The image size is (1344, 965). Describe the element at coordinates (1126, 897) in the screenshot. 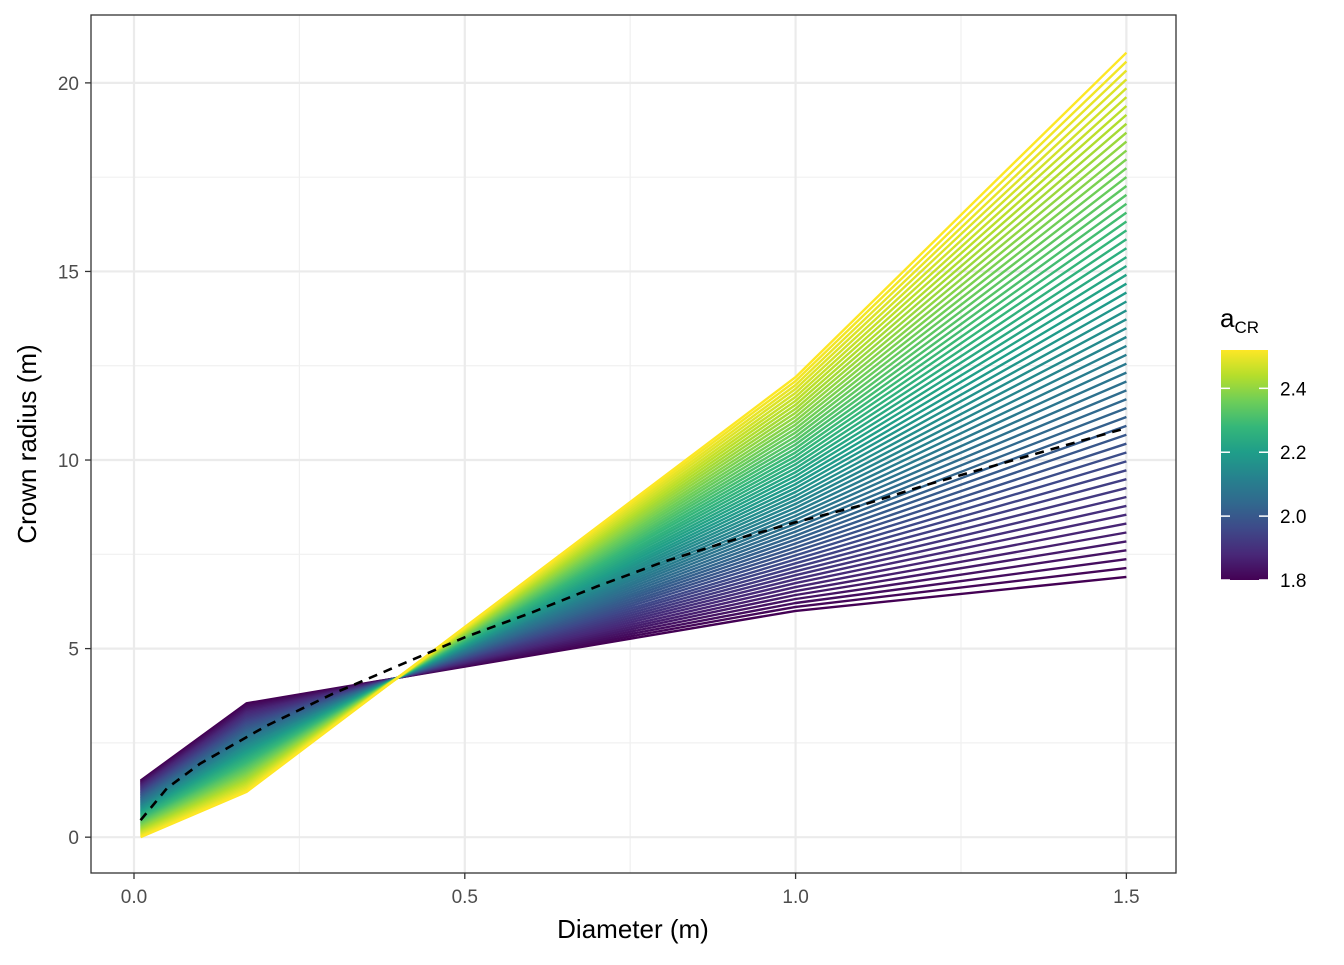

I see `x-tick-label: 1.5` at that location.